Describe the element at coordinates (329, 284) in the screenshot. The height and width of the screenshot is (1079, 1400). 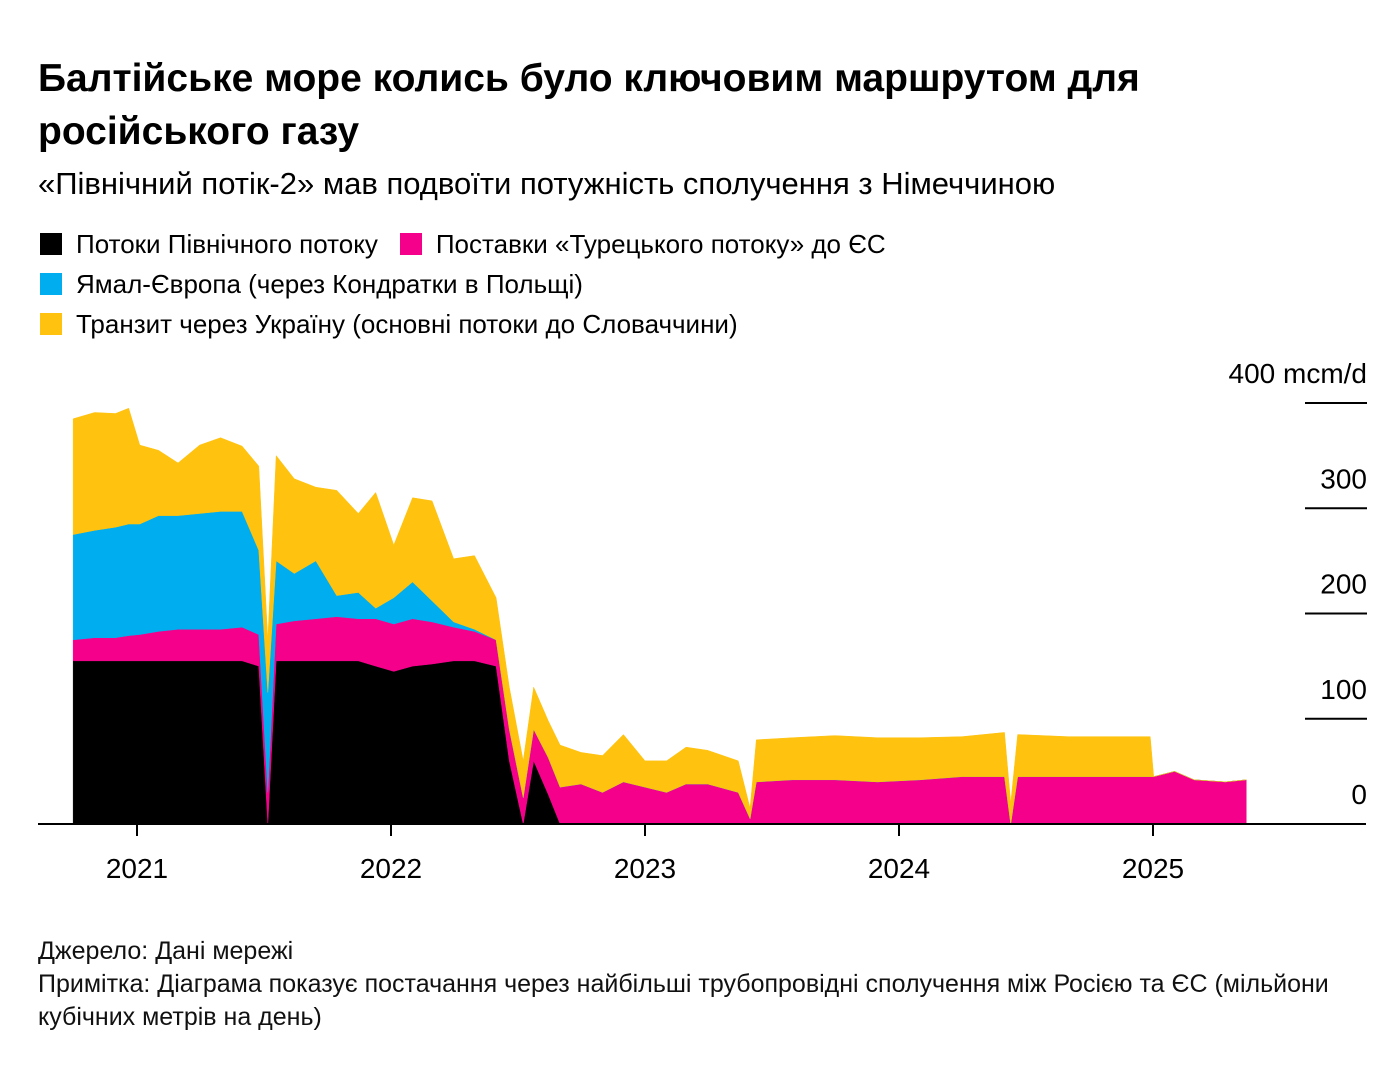
I see `legend-label: Ямал-Європа (через Кондратки в Польщі)` at that location.